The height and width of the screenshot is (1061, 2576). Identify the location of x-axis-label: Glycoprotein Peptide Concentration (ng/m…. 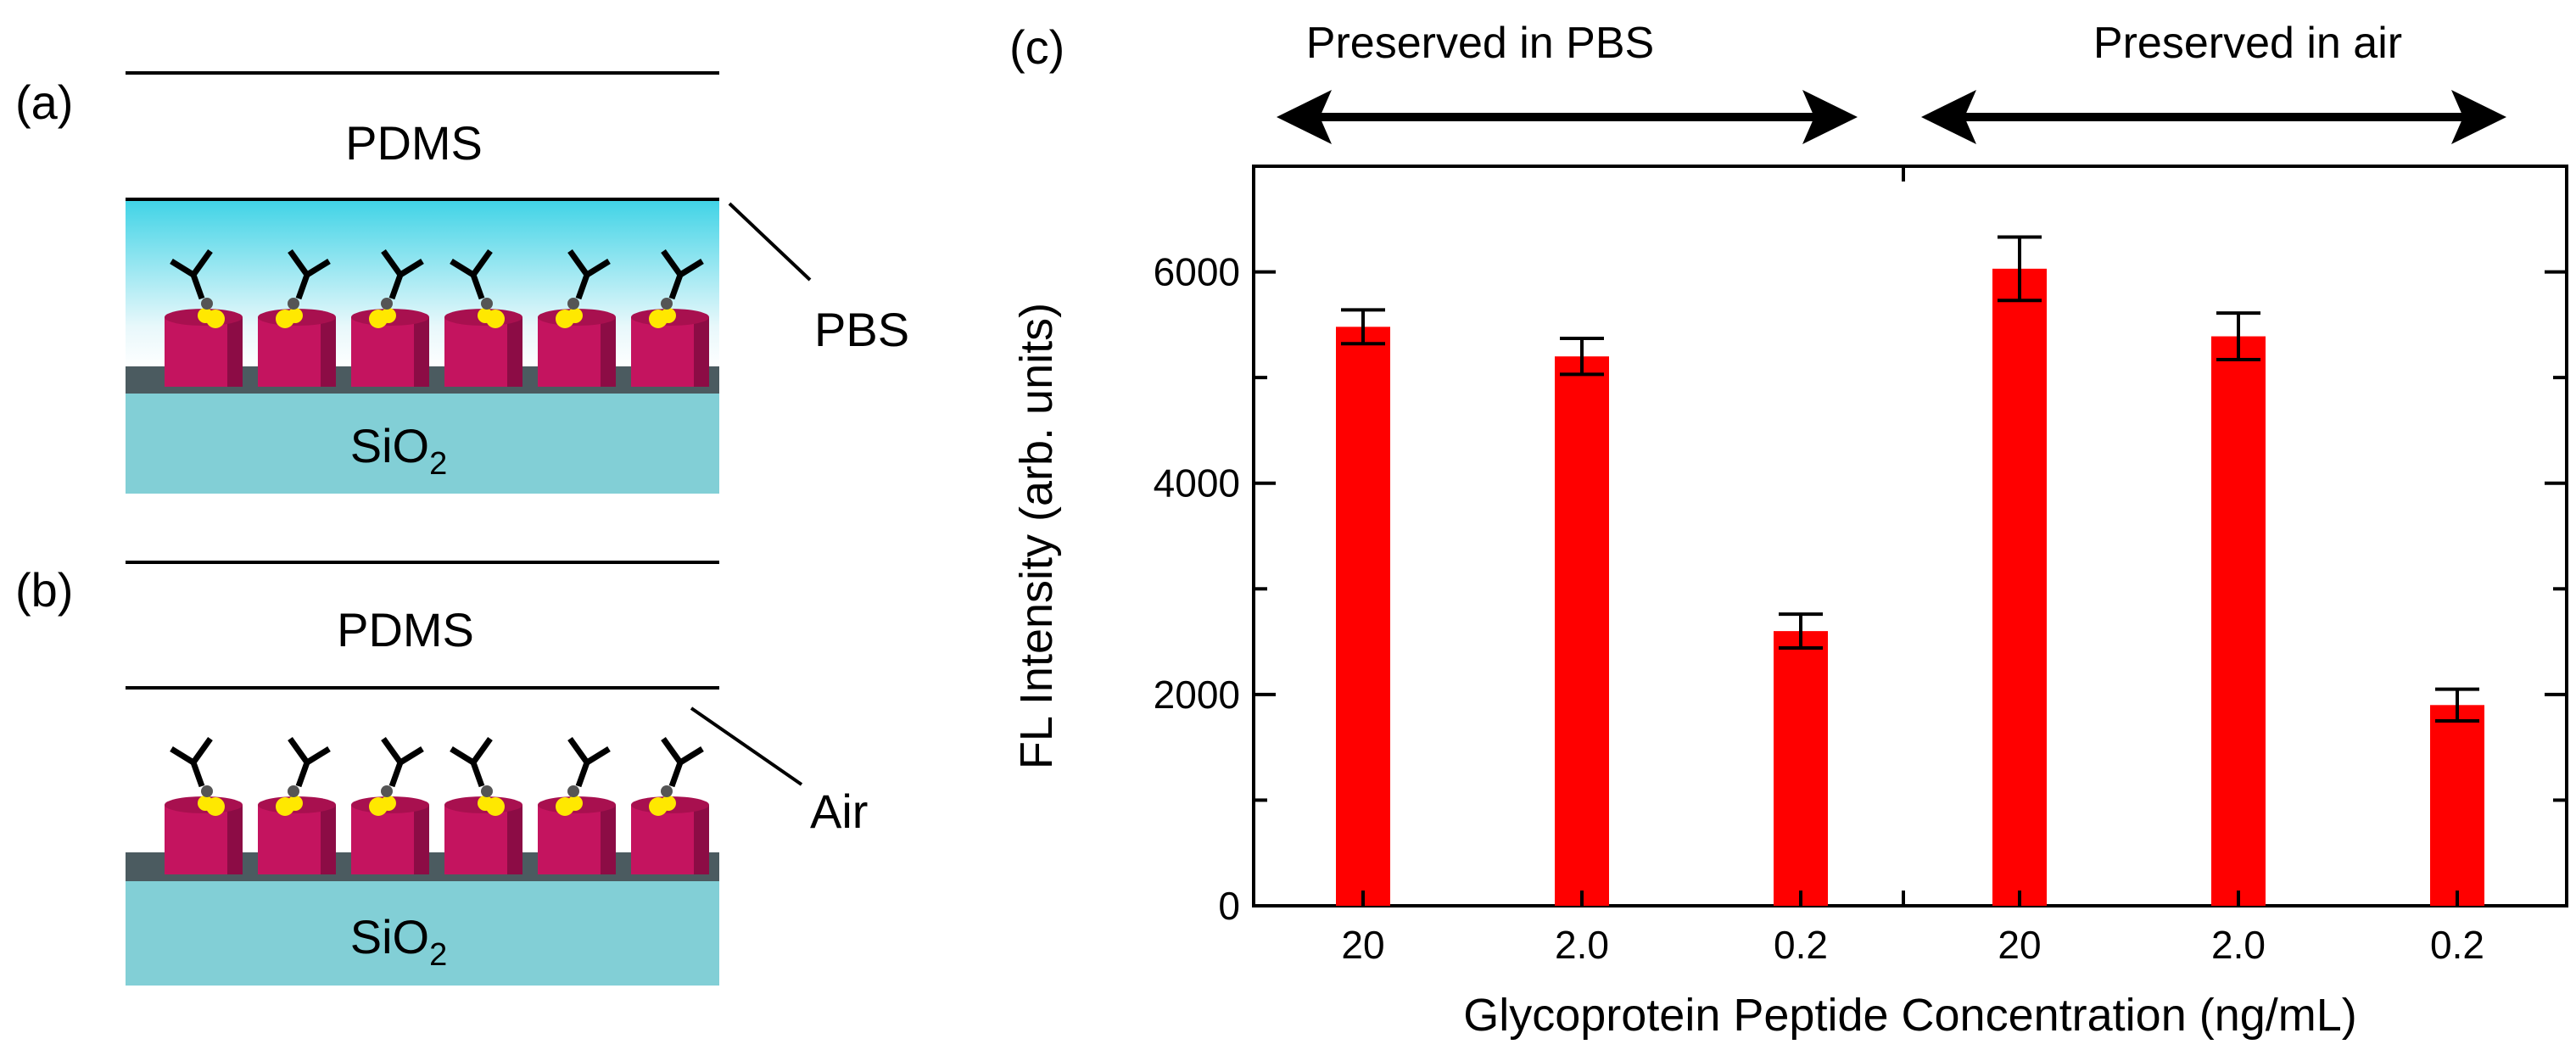
(1910, 1015).